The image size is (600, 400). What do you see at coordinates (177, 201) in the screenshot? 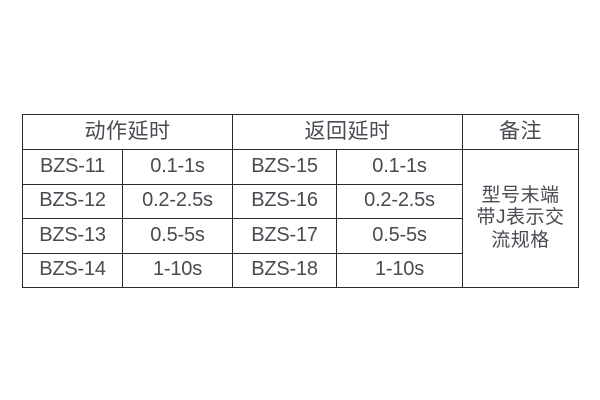
I see `operate-range: 0.2-2.5s` at bounding box center [177, 201].